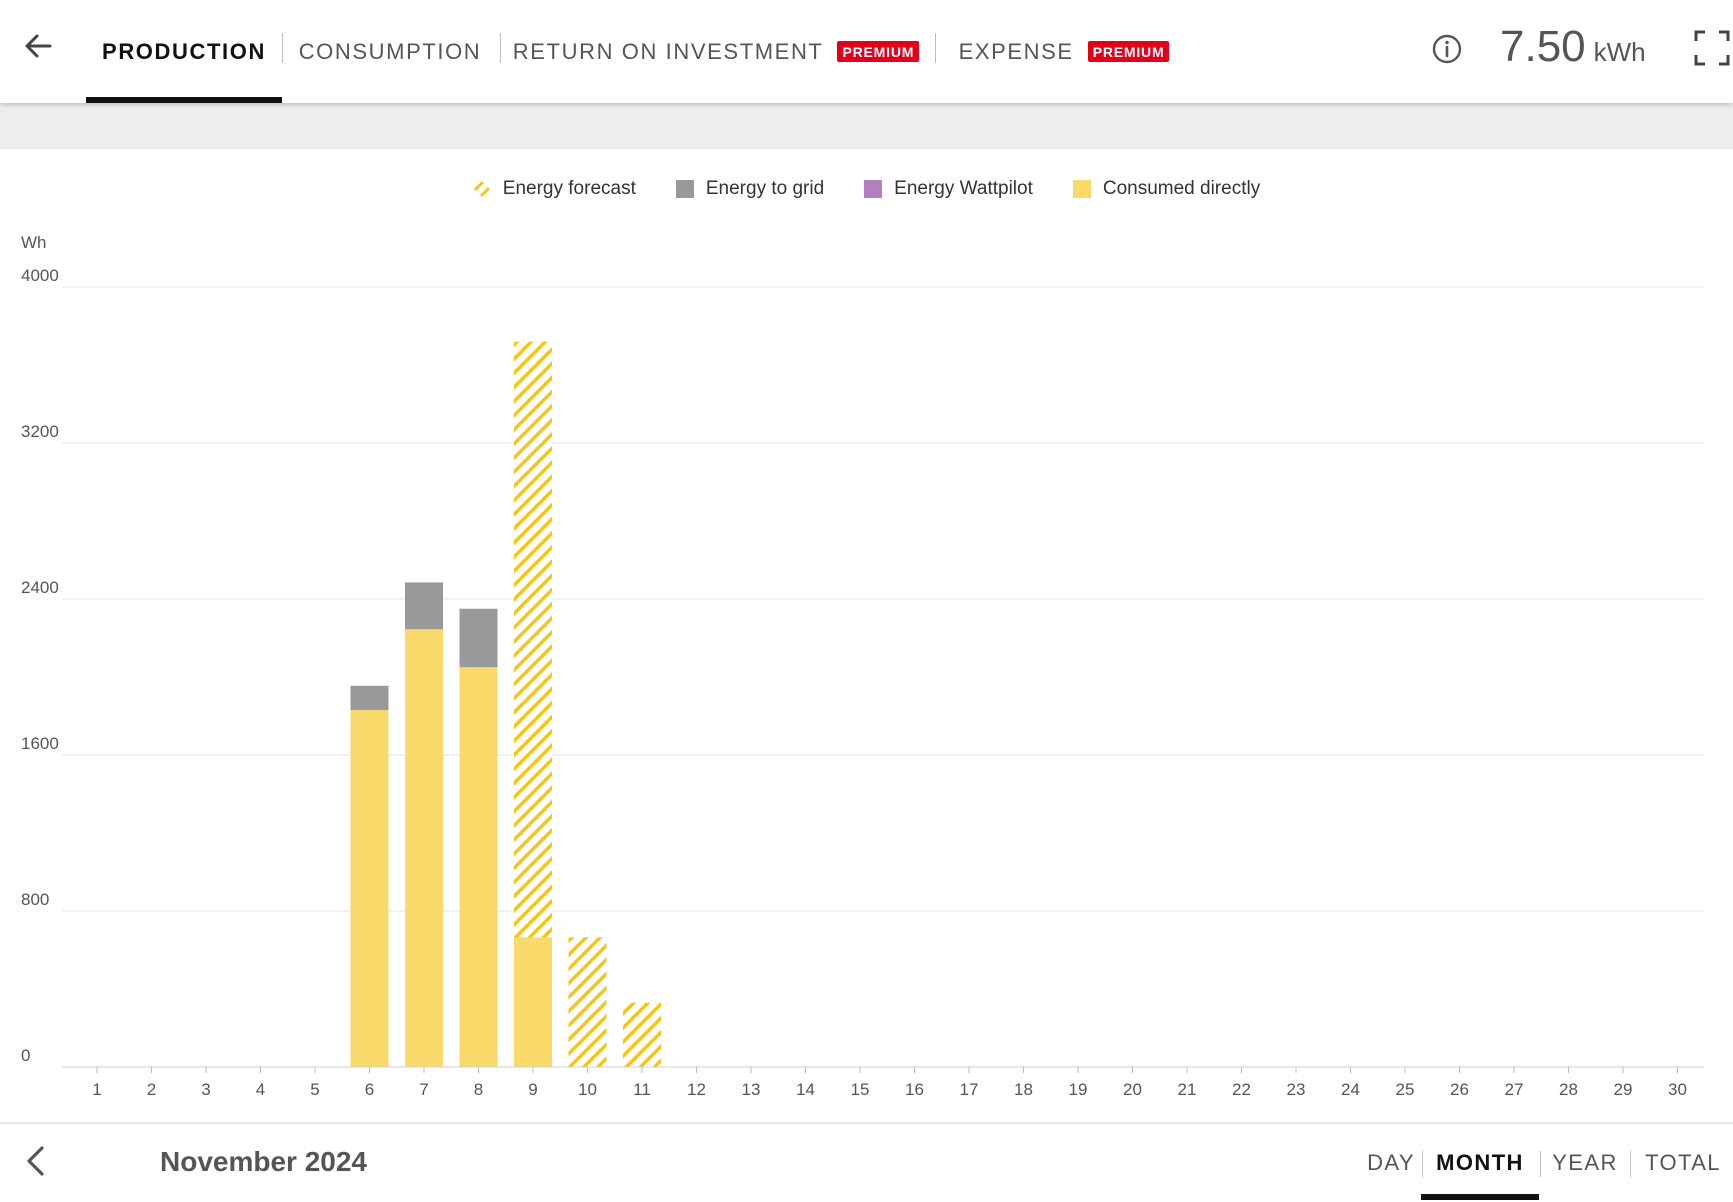 The width and height of the screenshot is (1733, 1202). Describe the element at coordinates (642, 1089) in the screenshot. I see `x-tick-label: 11` at that location.